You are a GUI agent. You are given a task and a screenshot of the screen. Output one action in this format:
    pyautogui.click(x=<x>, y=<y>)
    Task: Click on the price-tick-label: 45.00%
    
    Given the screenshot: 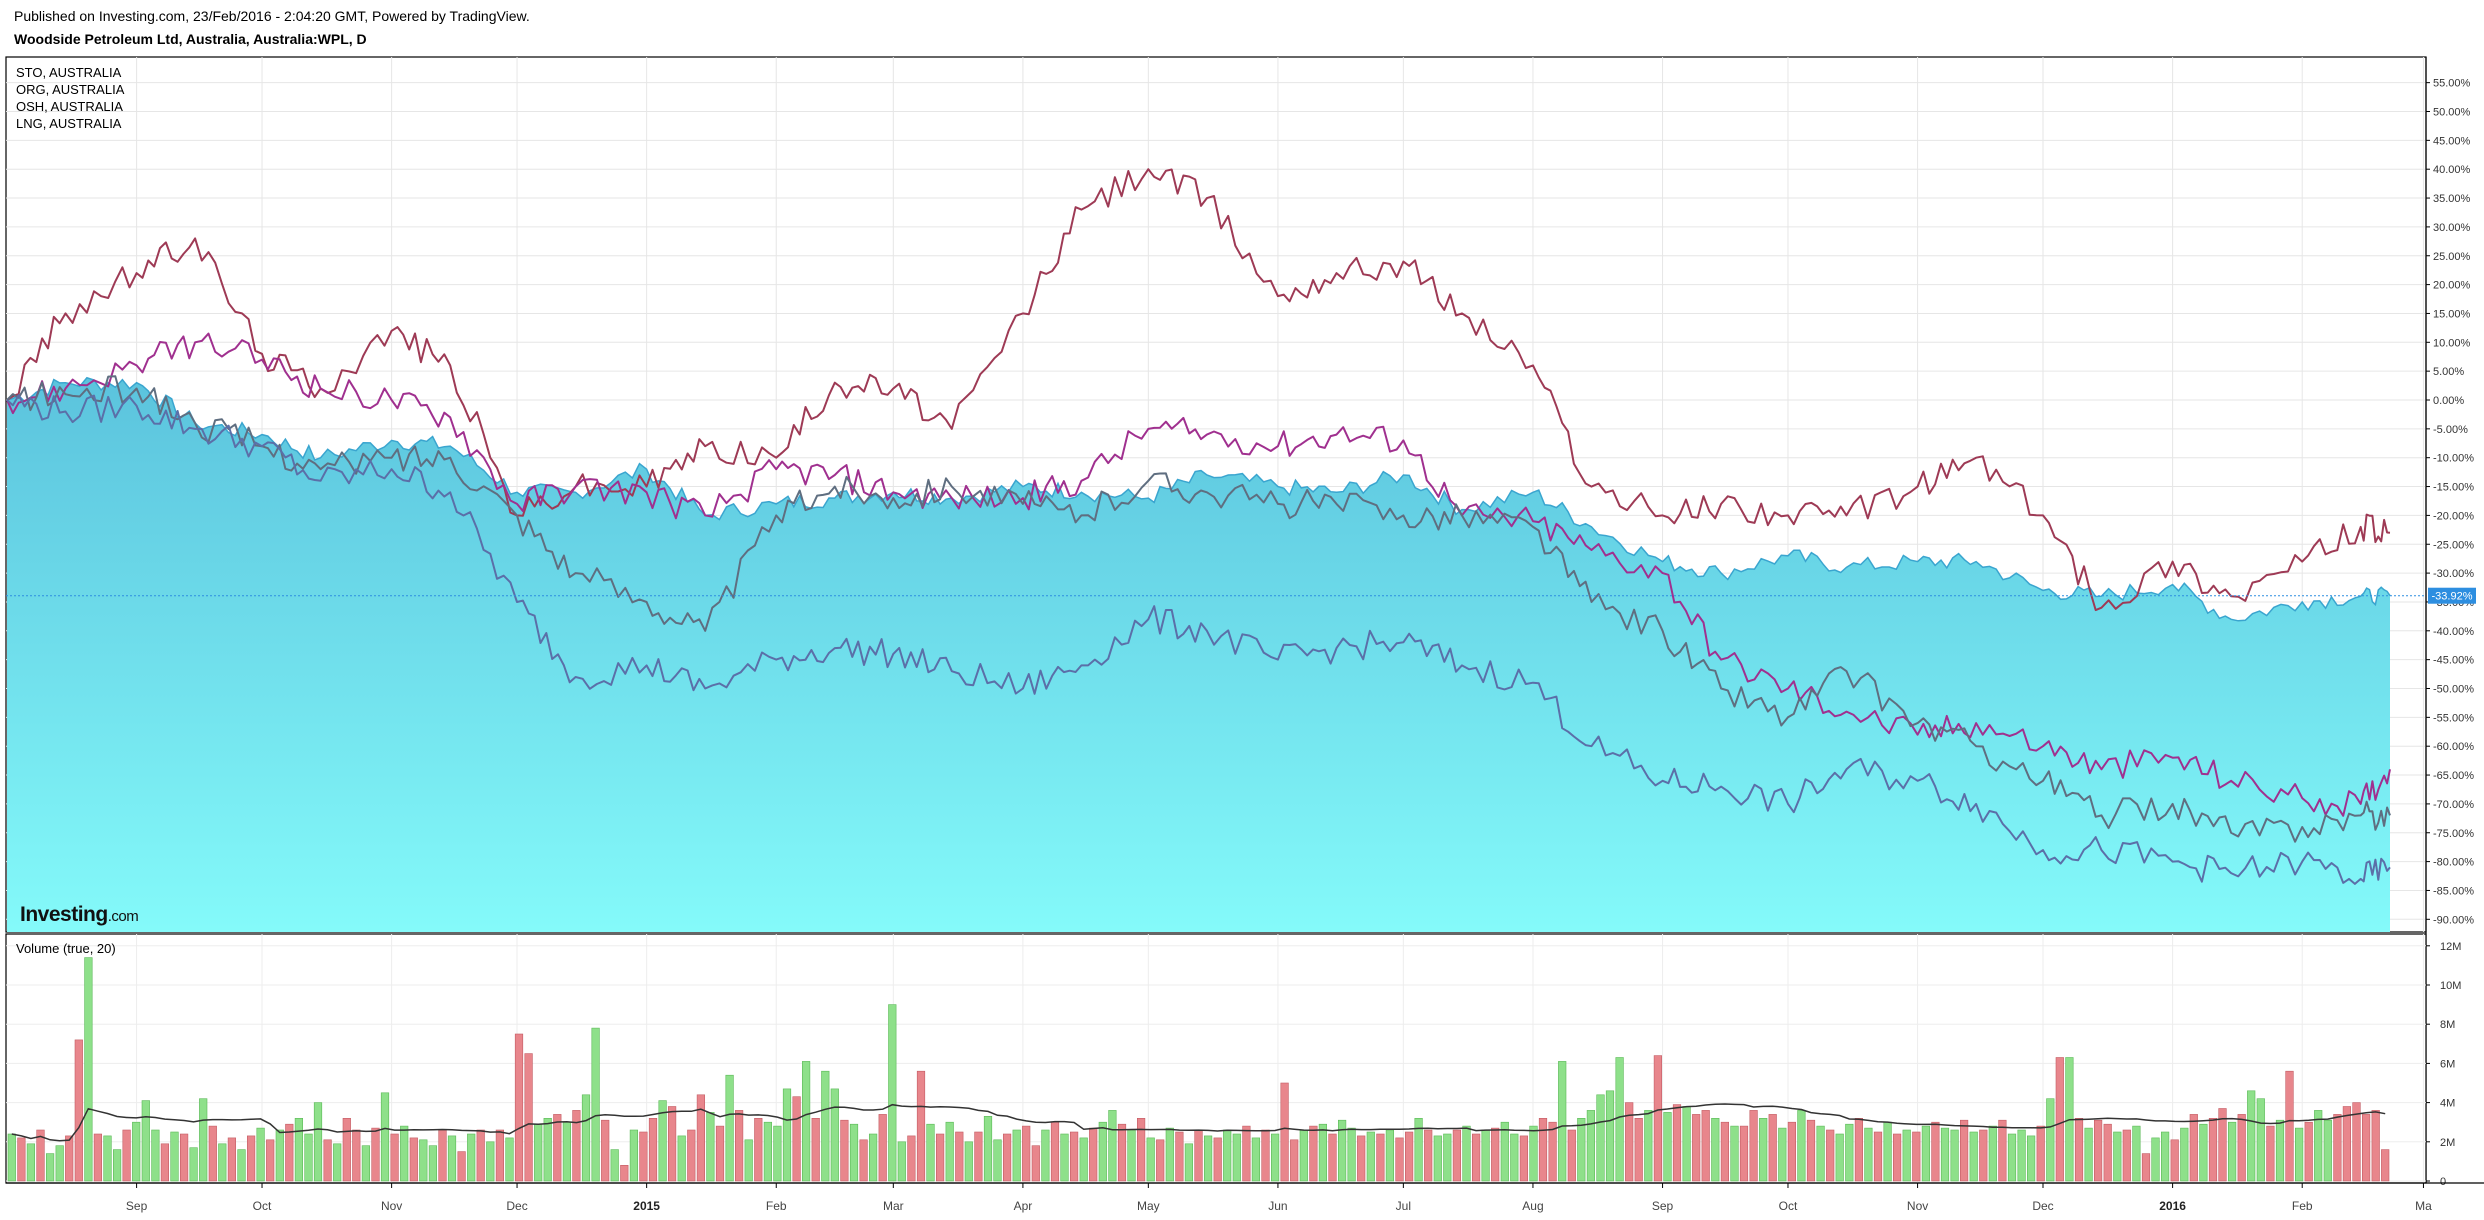 What is the action you would take?
    pyautogui.click(x=2452, y=141)
    